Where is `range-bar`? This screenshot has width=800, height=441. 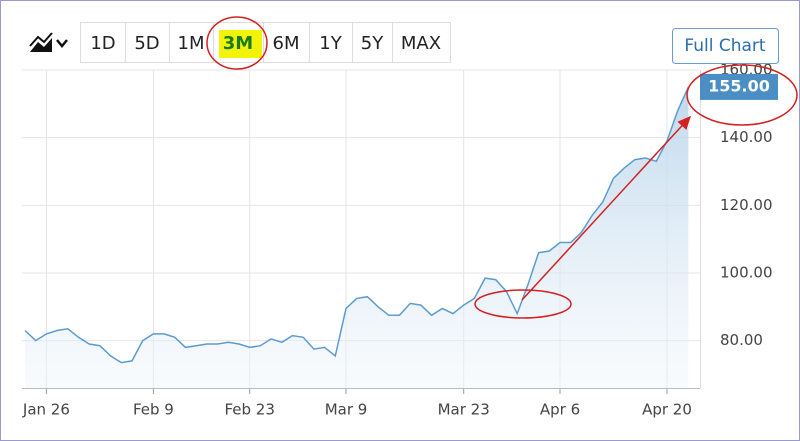 range-bar is located at coordinates (265, 42).